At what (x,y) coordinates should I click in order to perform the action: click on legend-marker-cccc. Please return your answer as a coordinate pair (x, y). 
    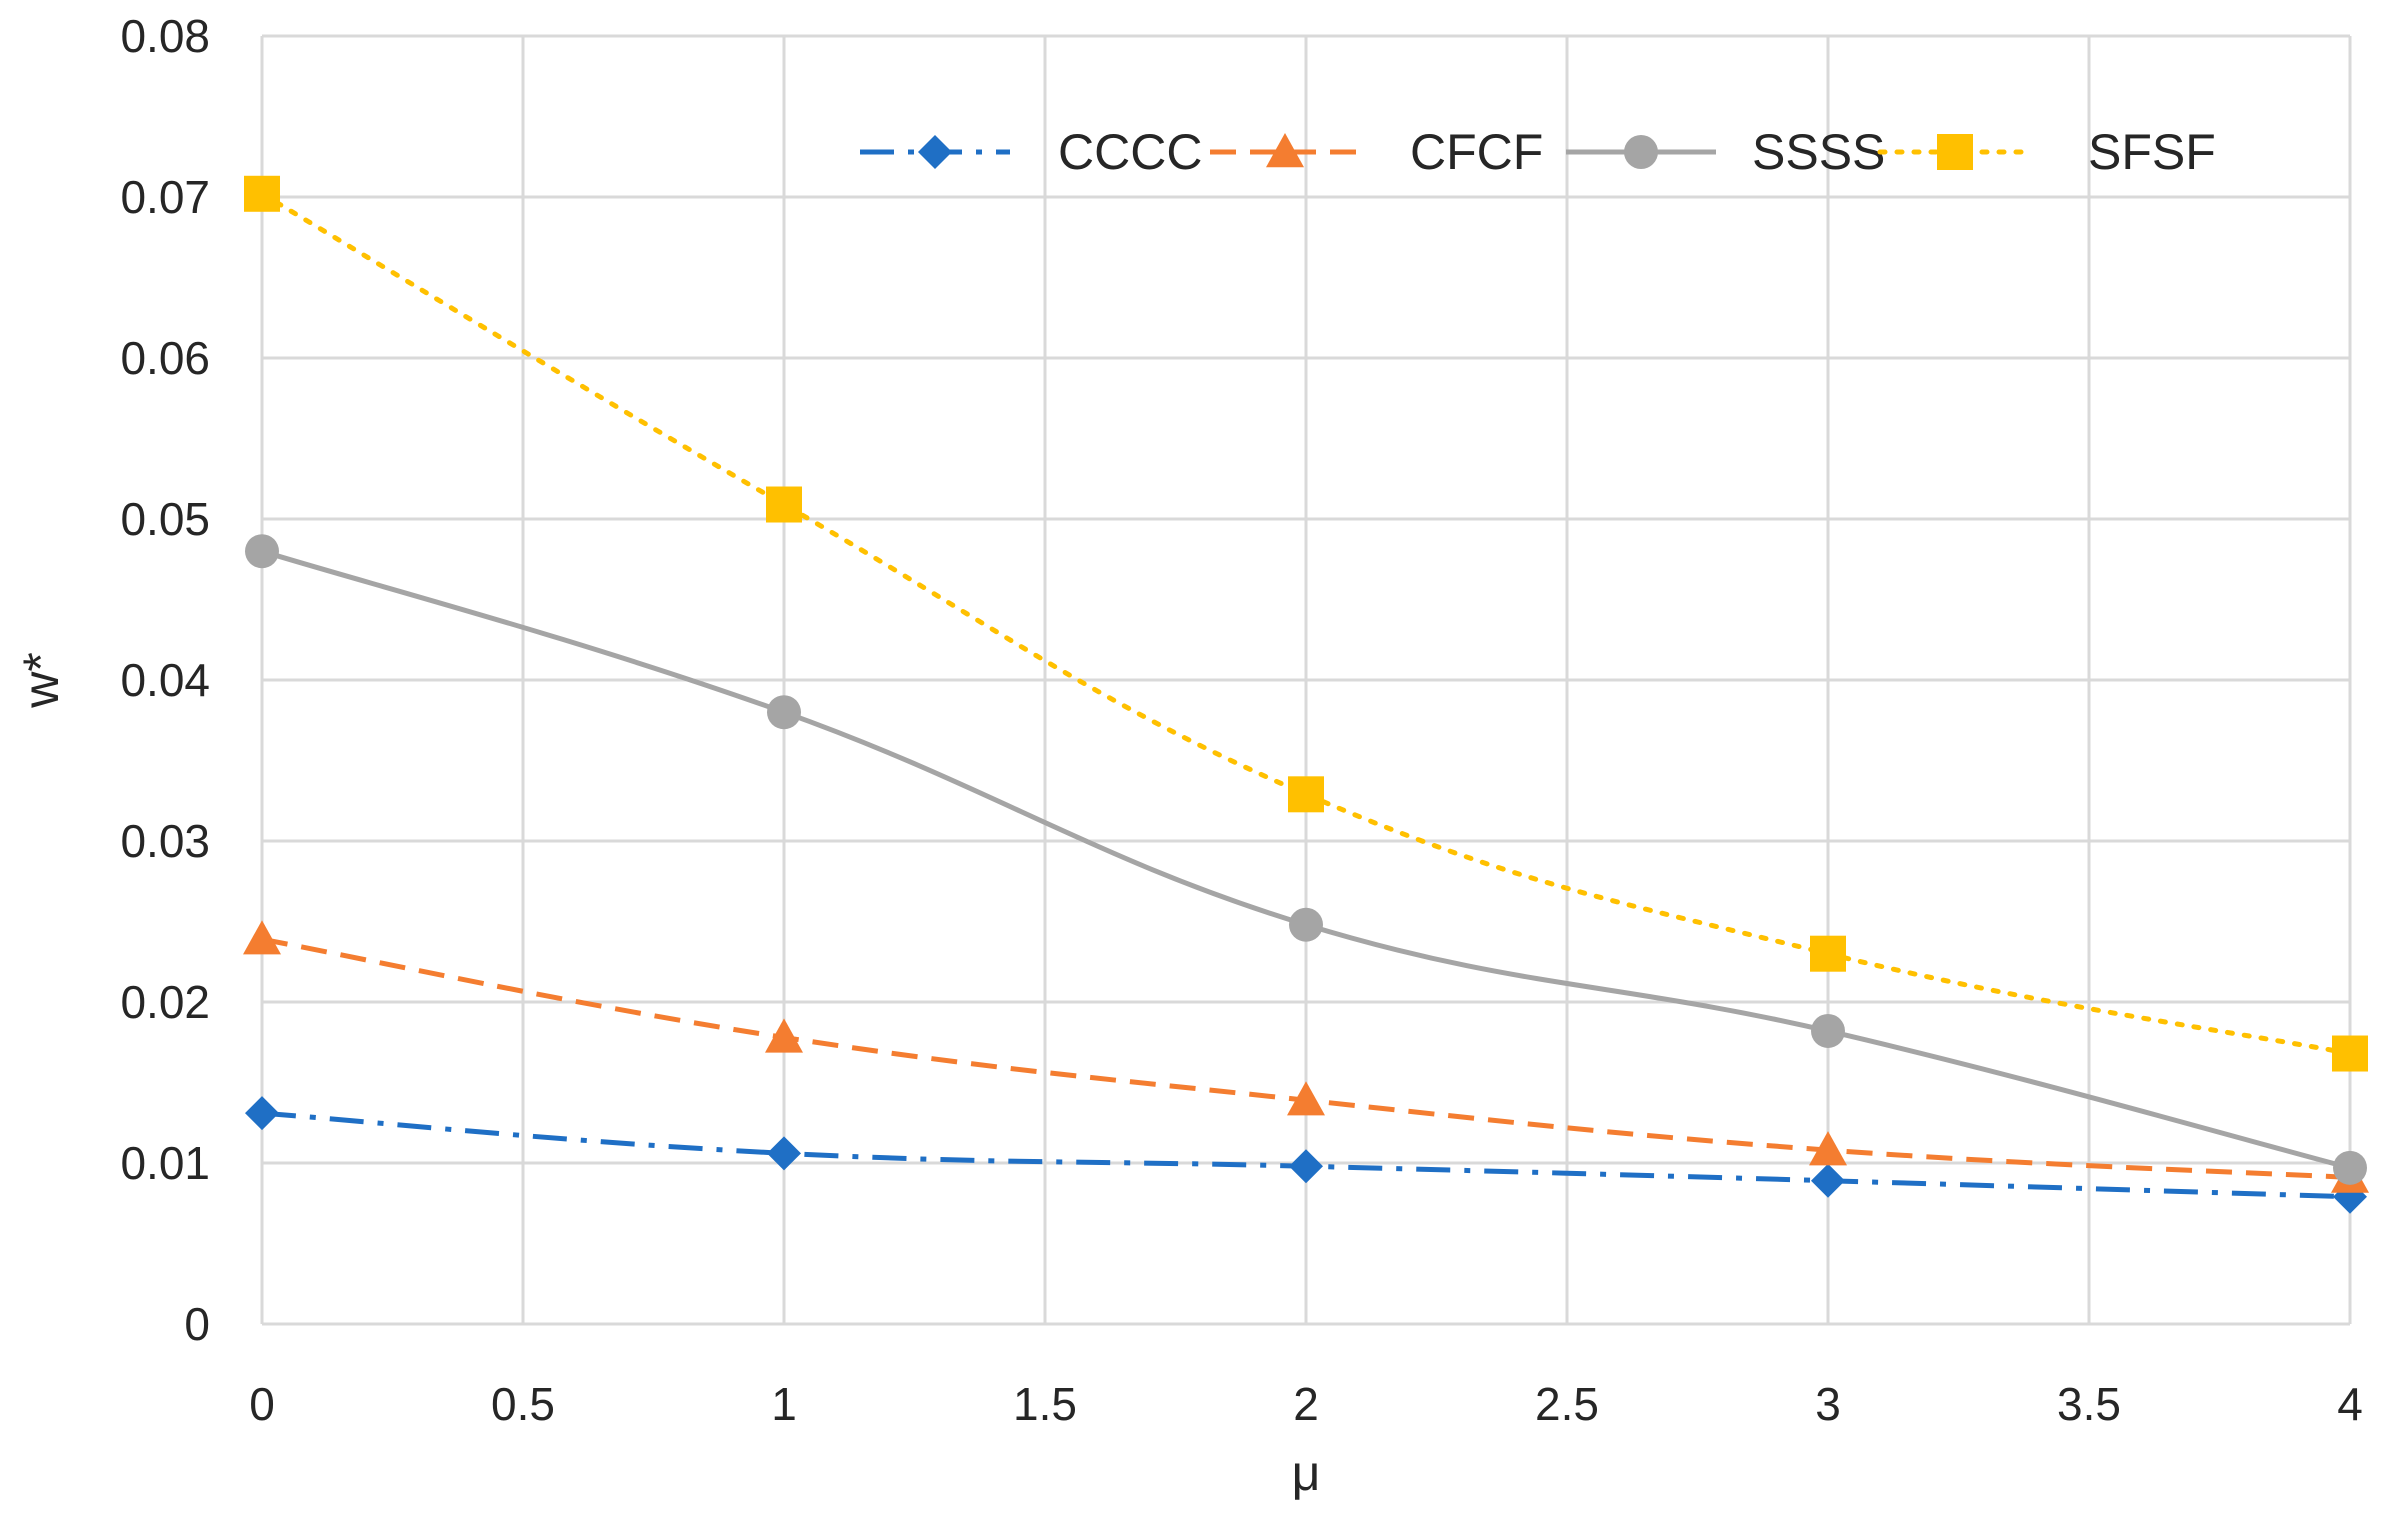
    Looking at the image, I should click on (935, 152).